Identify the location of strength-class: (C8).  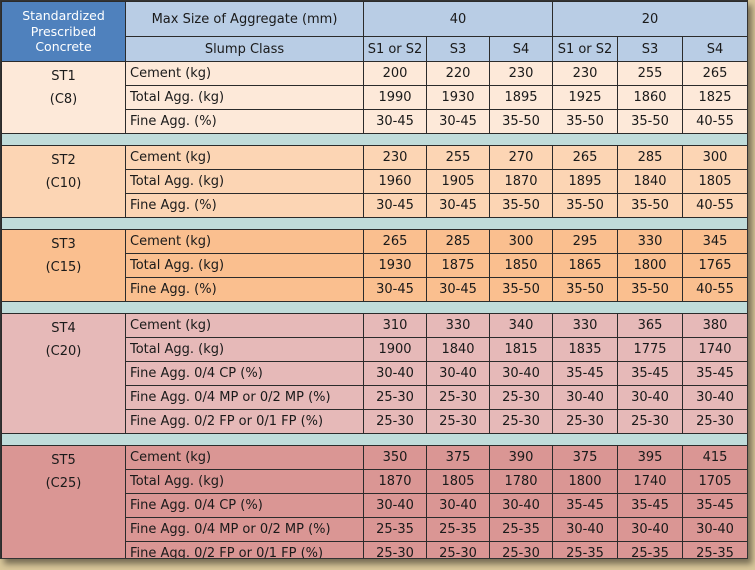
(63, 100).